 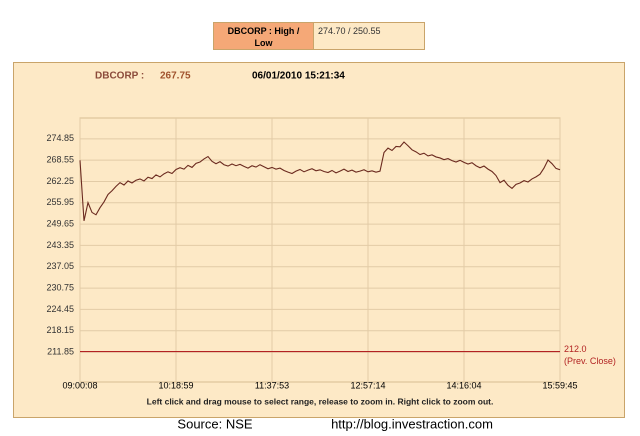 I want to click on y-tick-label: 249.65, so click(x=60, y=223).